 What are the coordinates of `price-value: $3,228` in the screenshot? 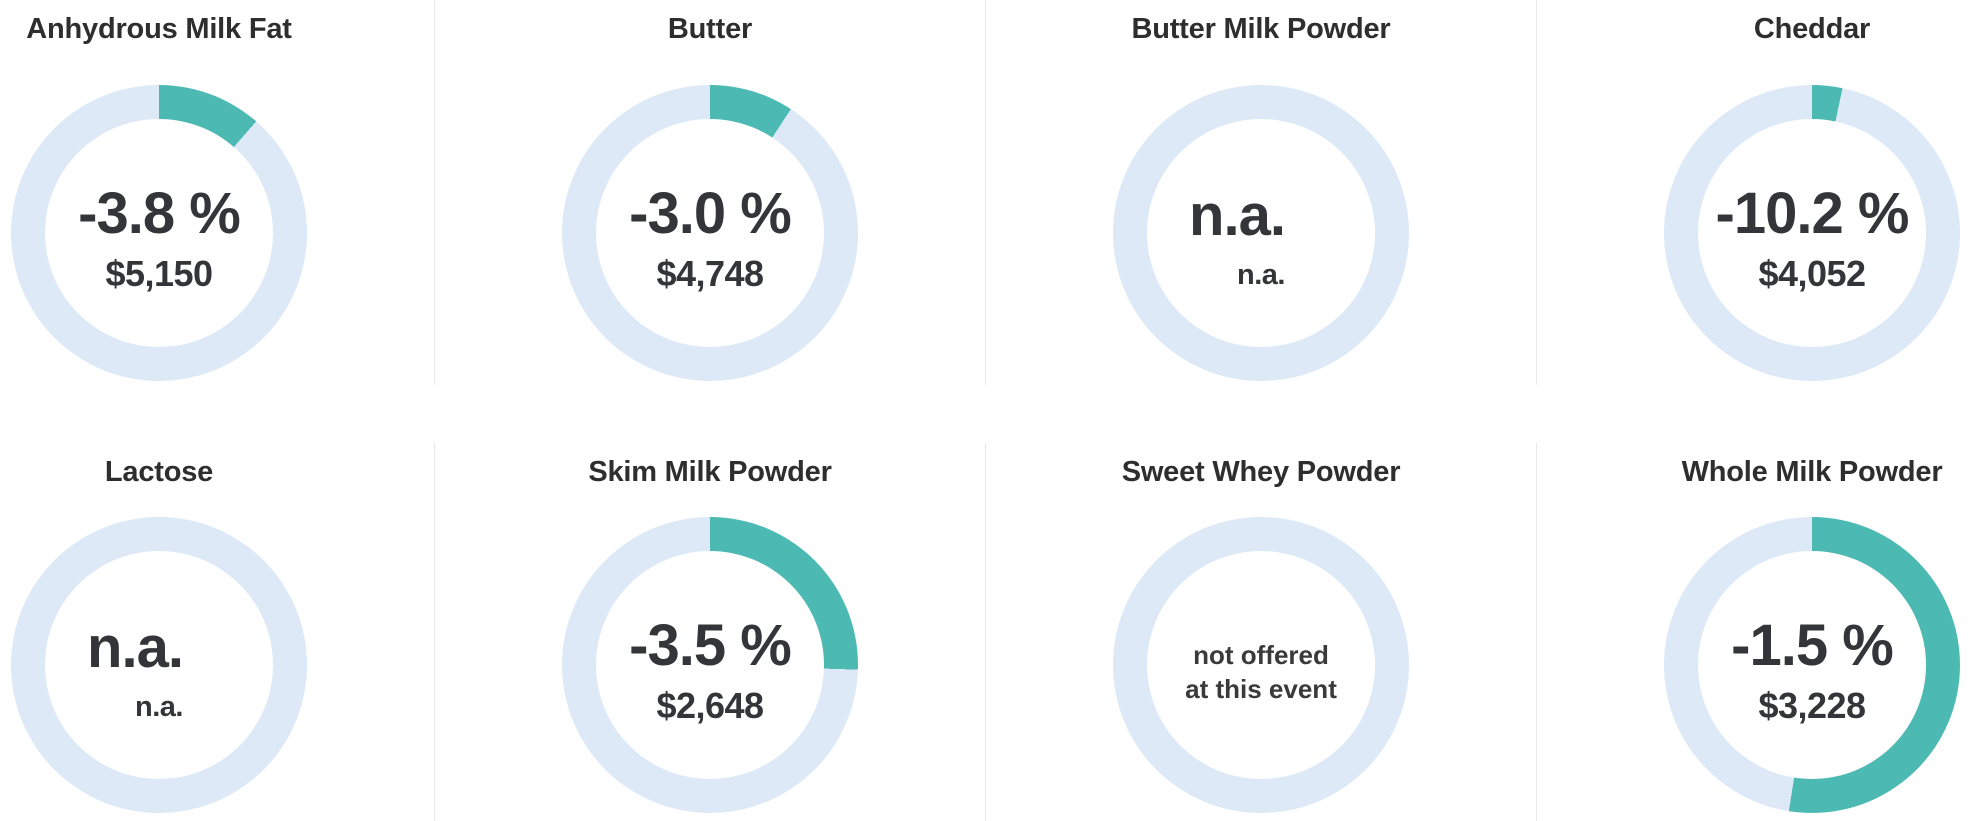 It's located at (1812, 706).